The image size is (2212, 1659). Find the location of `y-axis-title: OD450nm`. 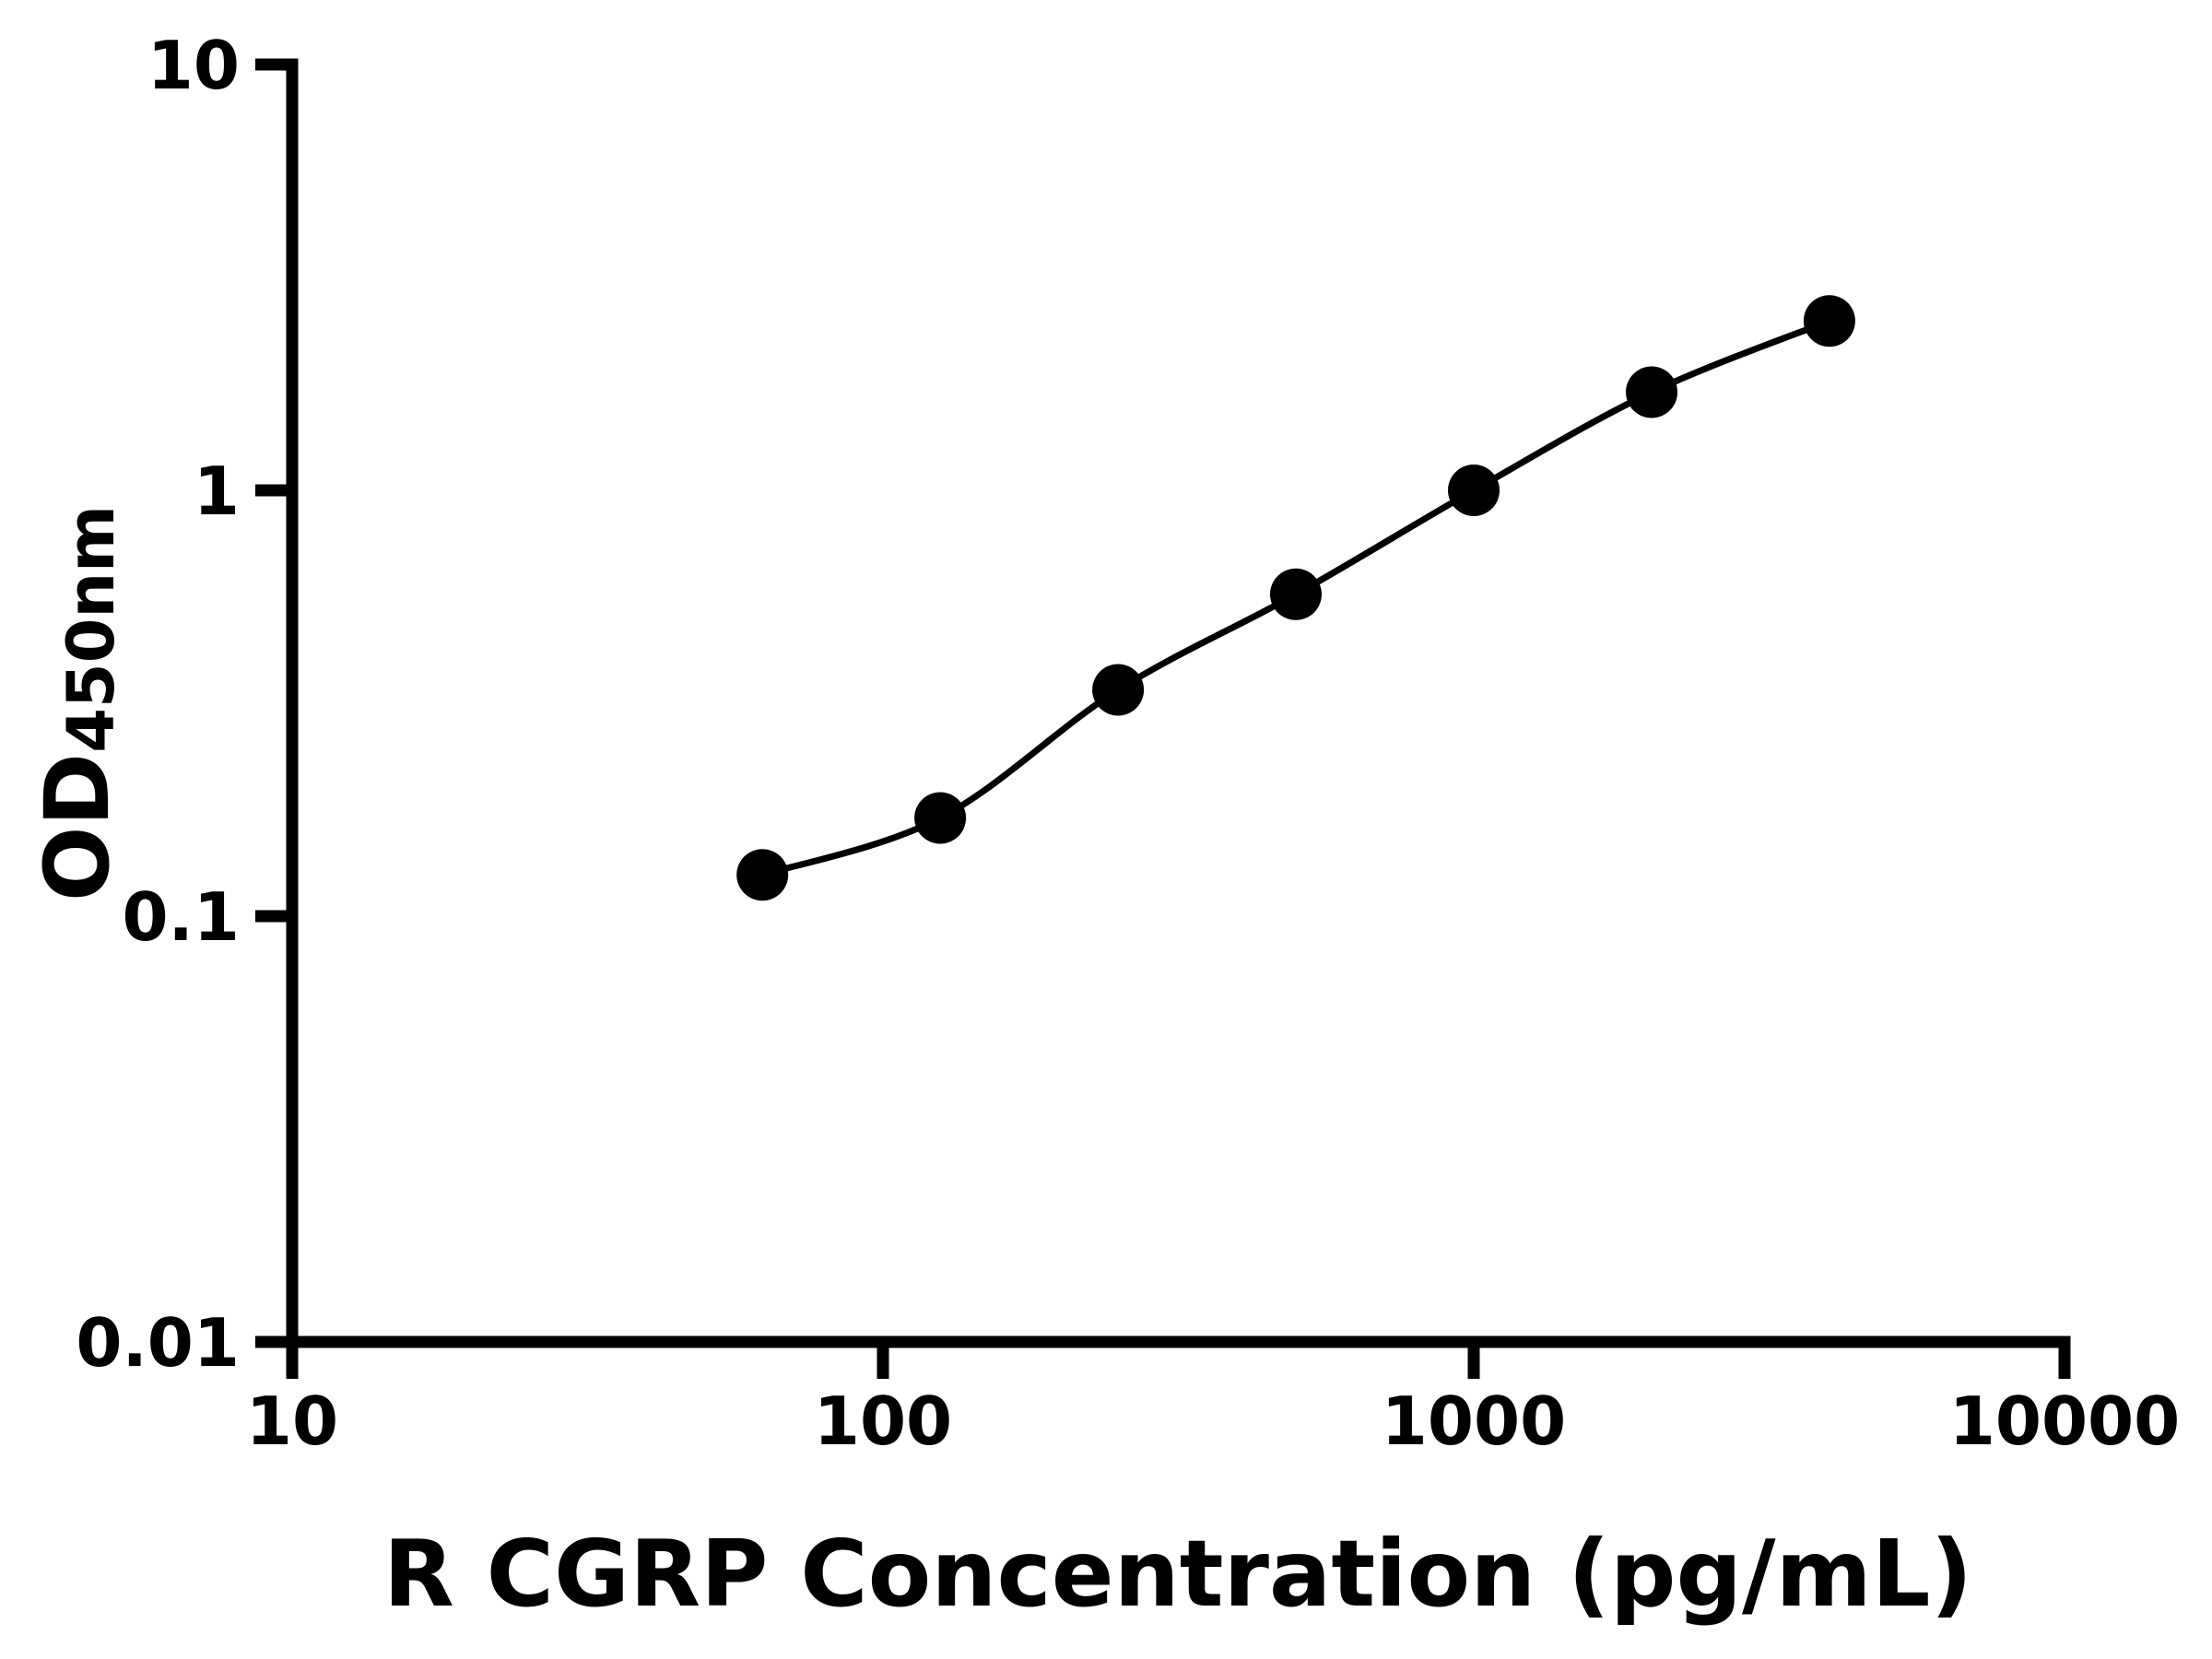

y-axis-title: OD450nm is located at coordinates (77, 703).